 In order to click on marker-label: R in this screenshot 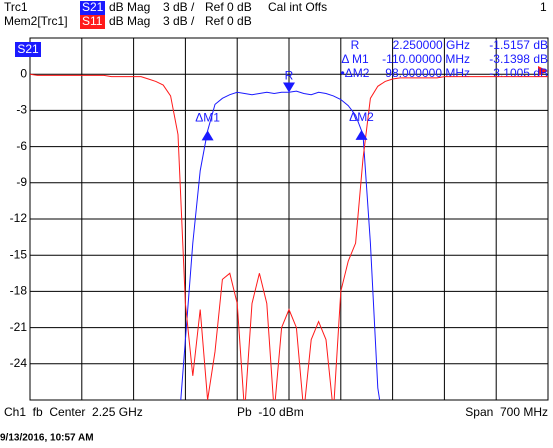, I will do `click(289, 76)`.